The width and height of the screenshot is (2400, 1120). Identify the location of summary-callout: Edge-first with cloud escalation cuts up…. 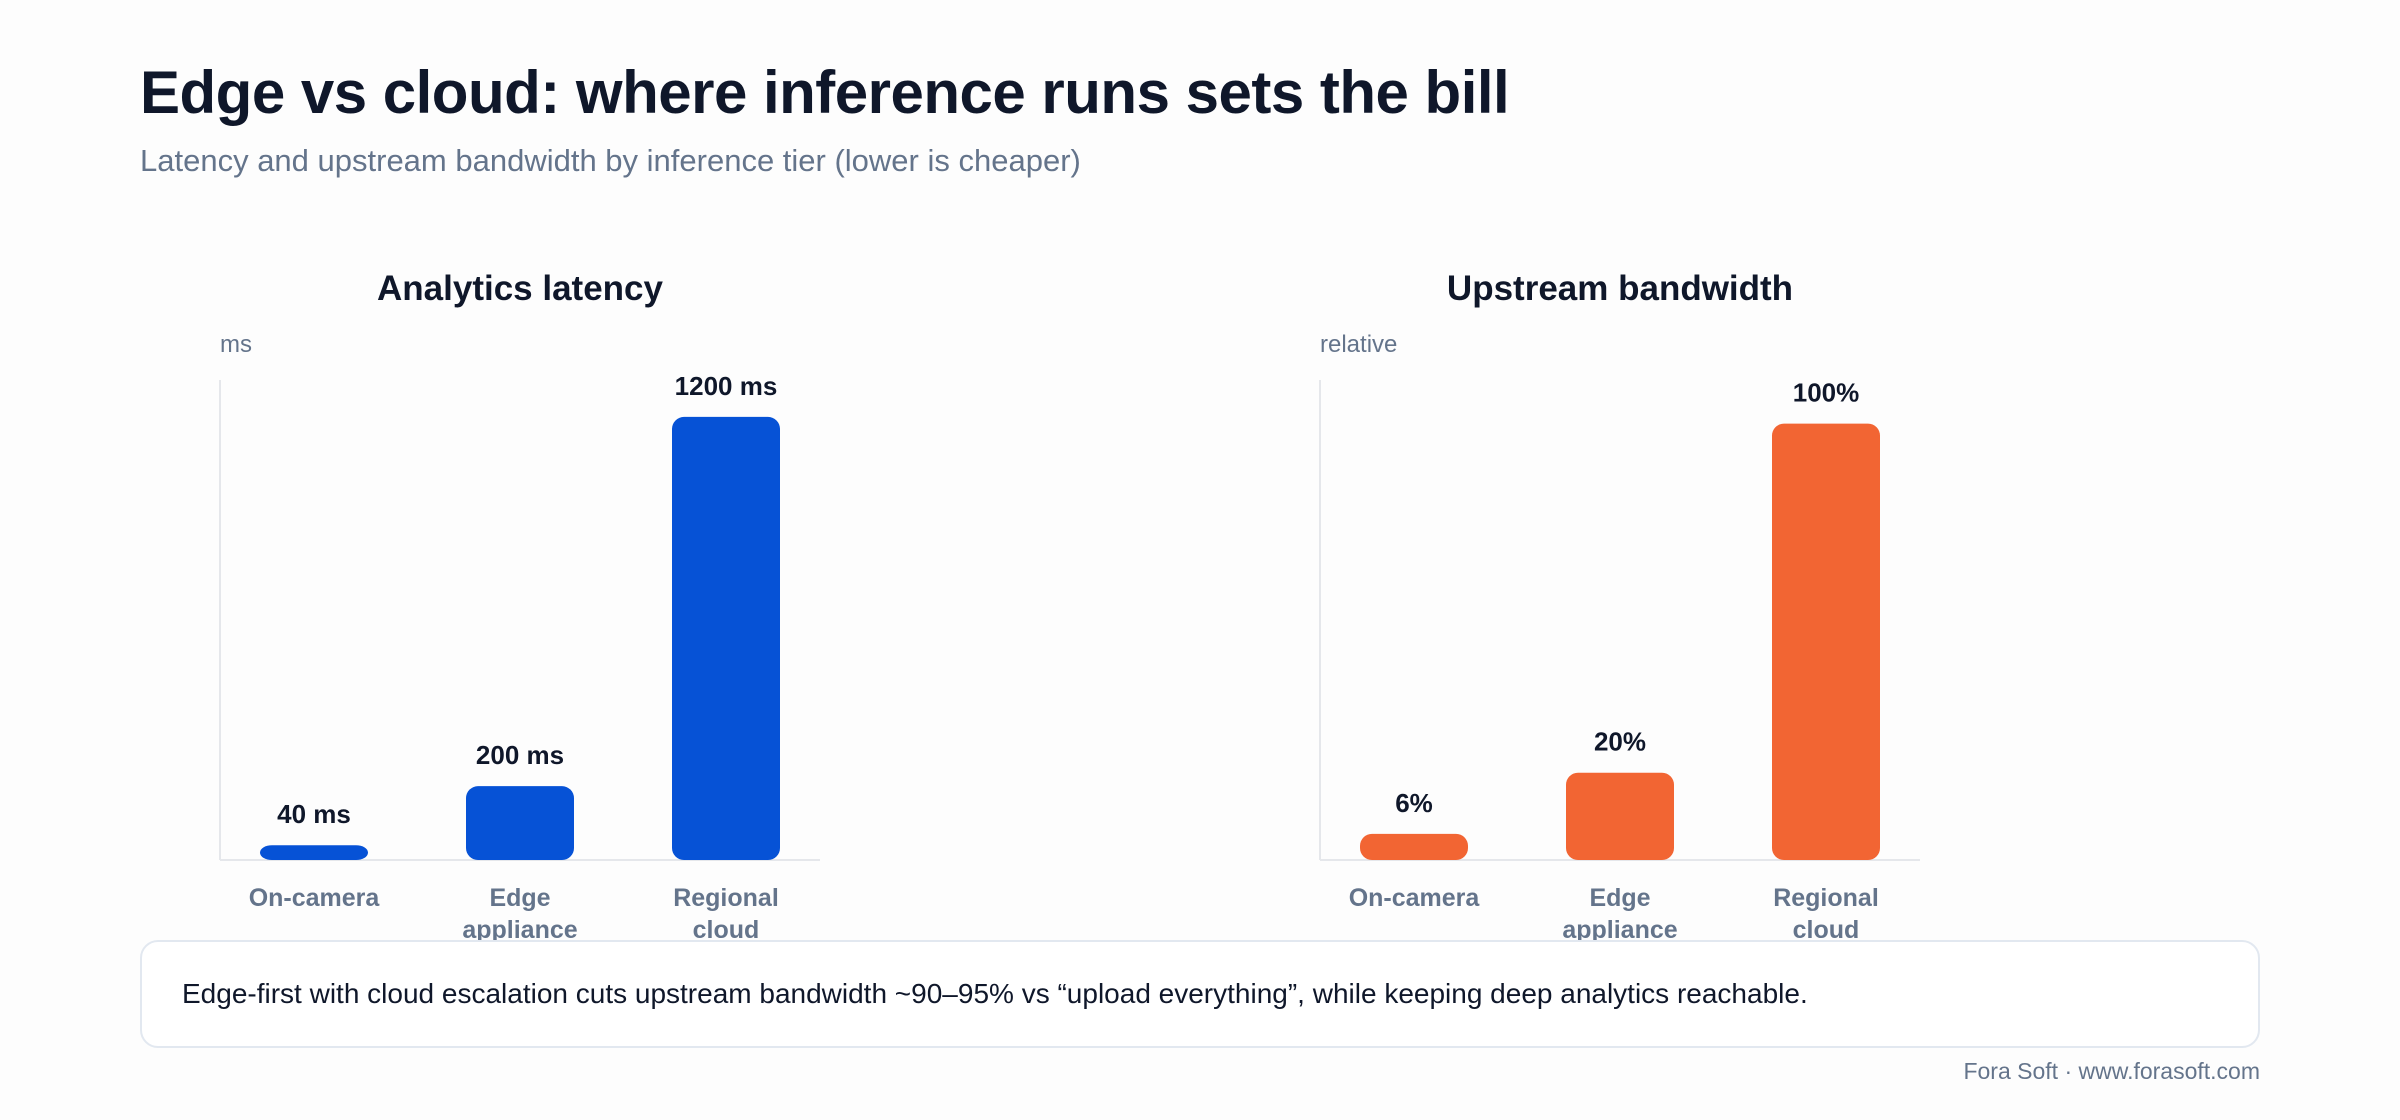
(1200, 994).